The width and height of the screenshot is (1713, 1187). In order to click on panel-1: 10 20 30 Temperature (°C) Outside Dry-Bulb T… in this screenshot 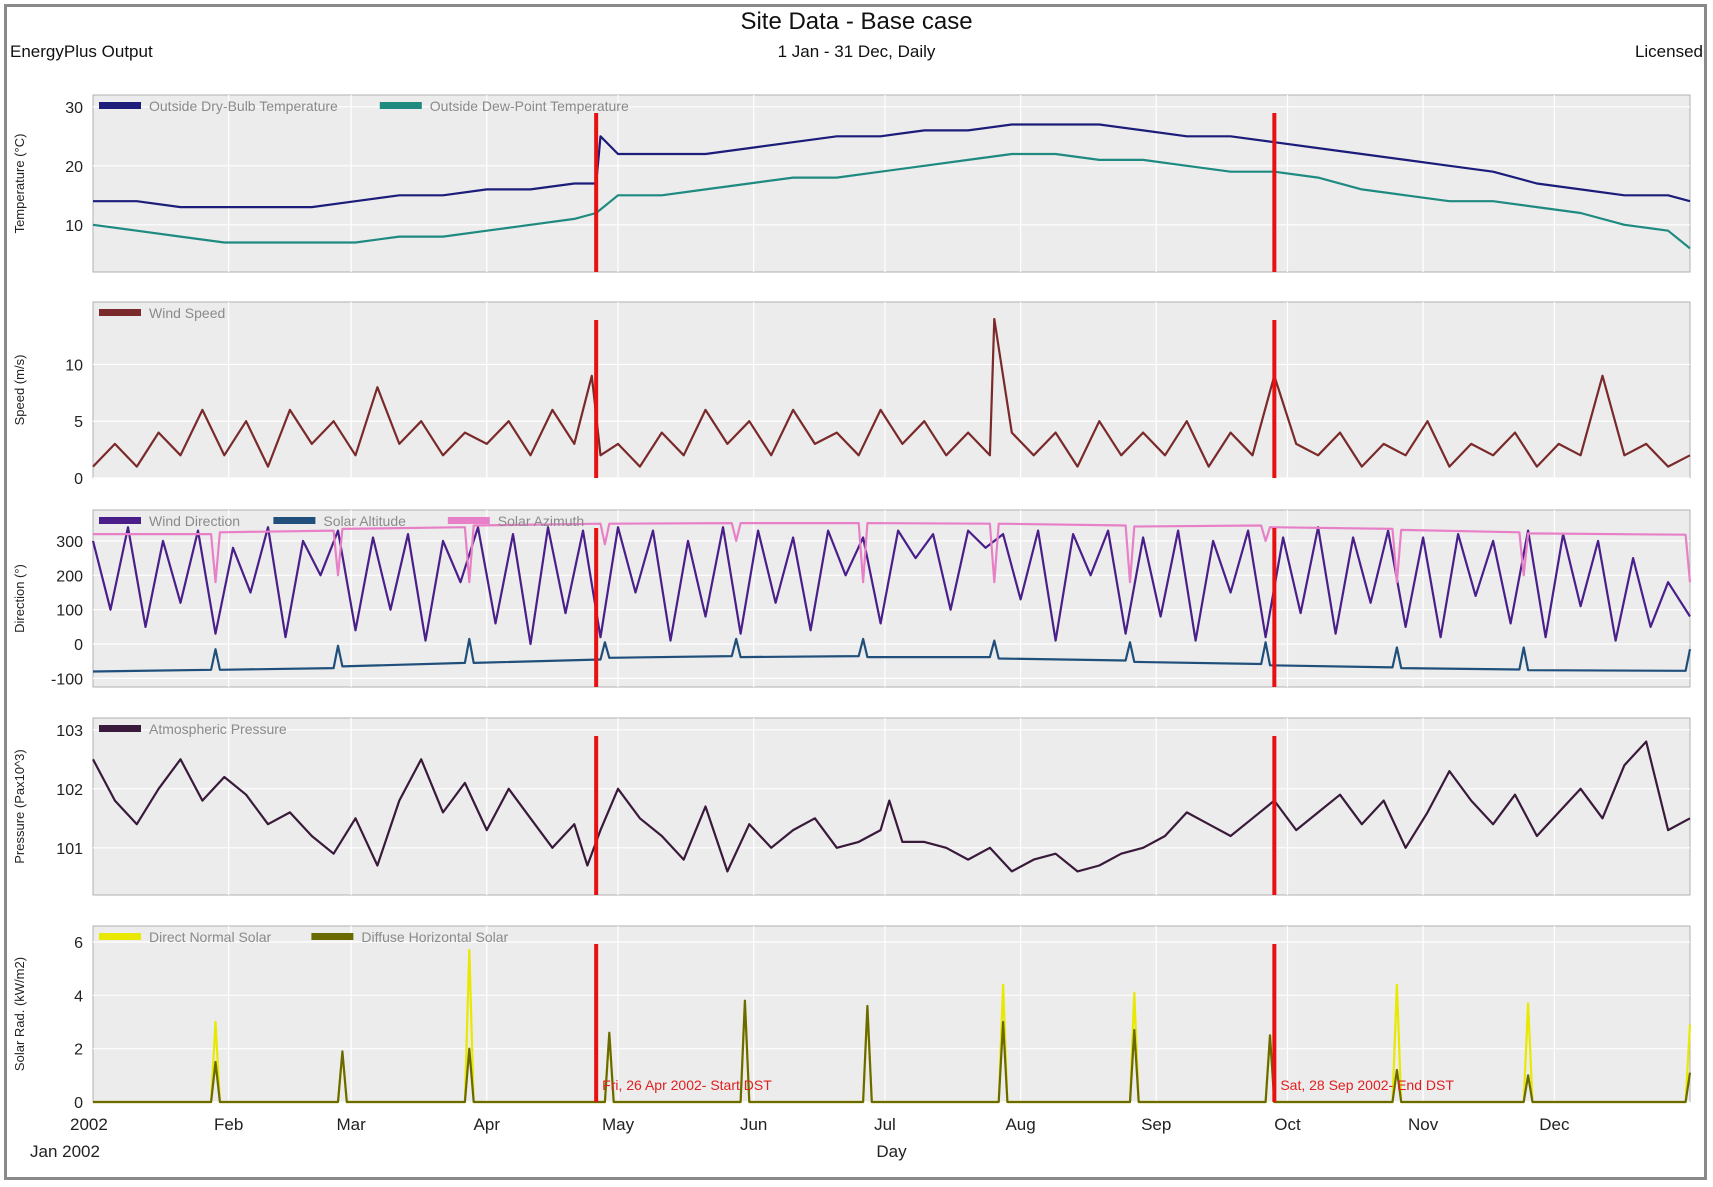, I will do `click(851, 183)`.